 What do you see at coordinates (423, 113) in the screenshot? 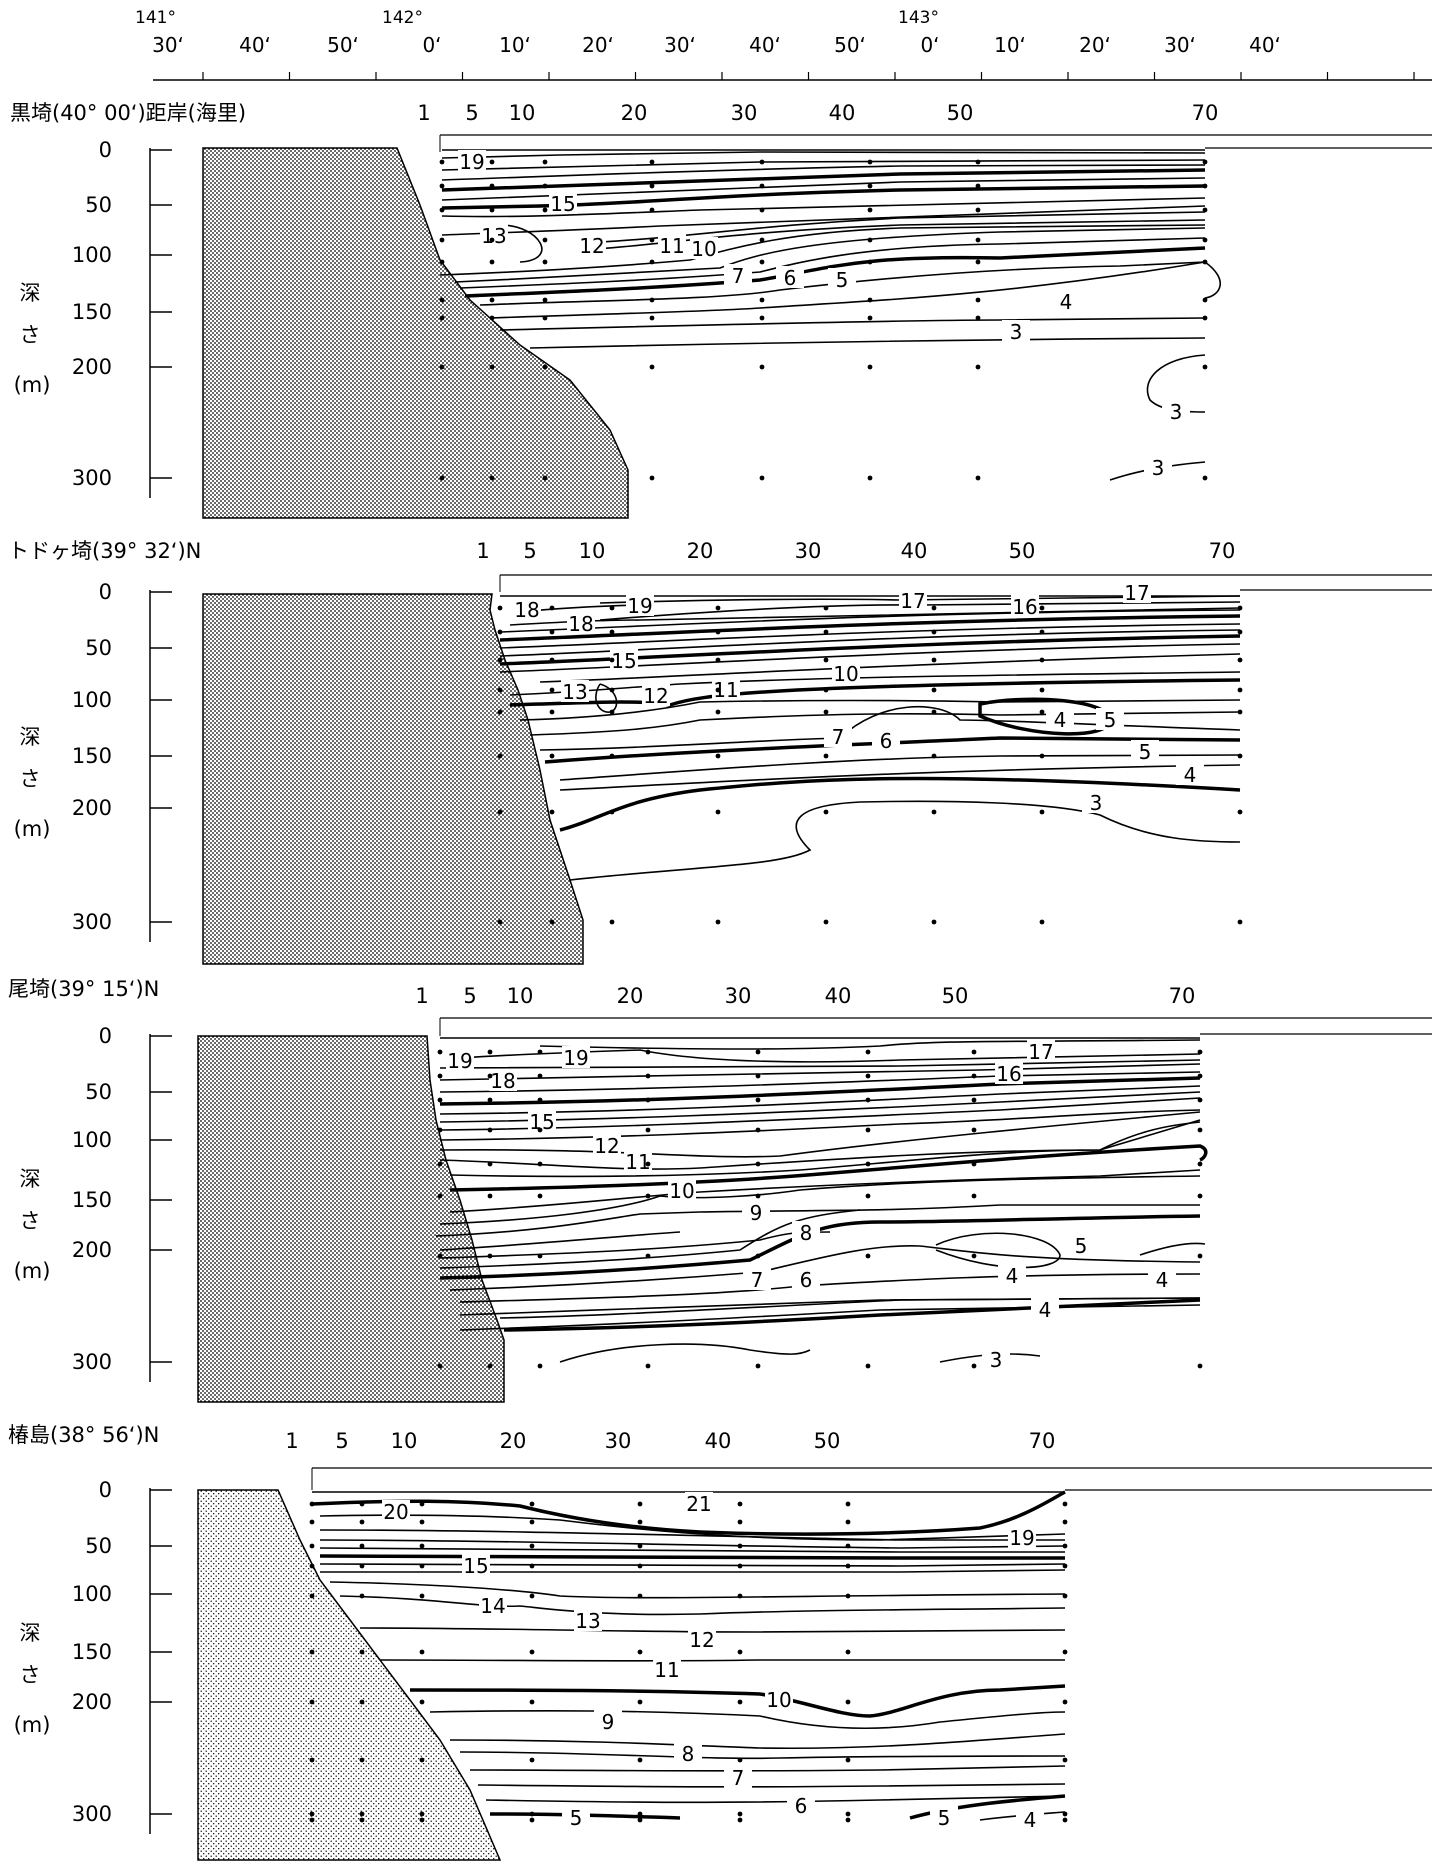
I see `distance-label: 1` at bounding box center [423, 113].